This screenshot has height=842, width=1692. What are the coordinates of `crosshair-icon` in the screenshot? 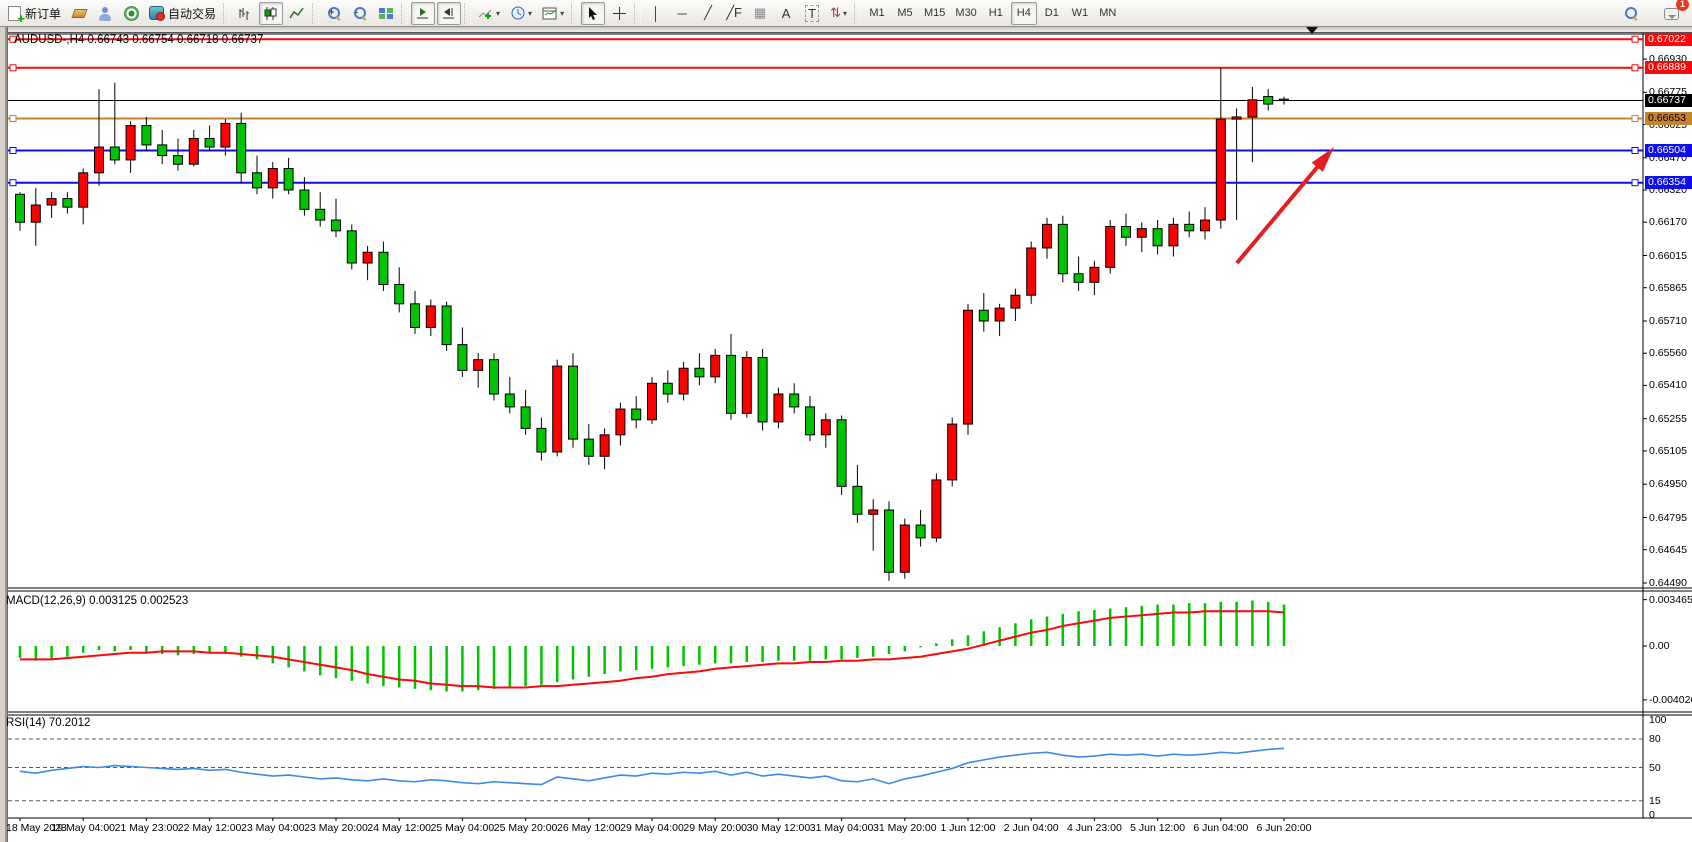 It's located at (619, 13).